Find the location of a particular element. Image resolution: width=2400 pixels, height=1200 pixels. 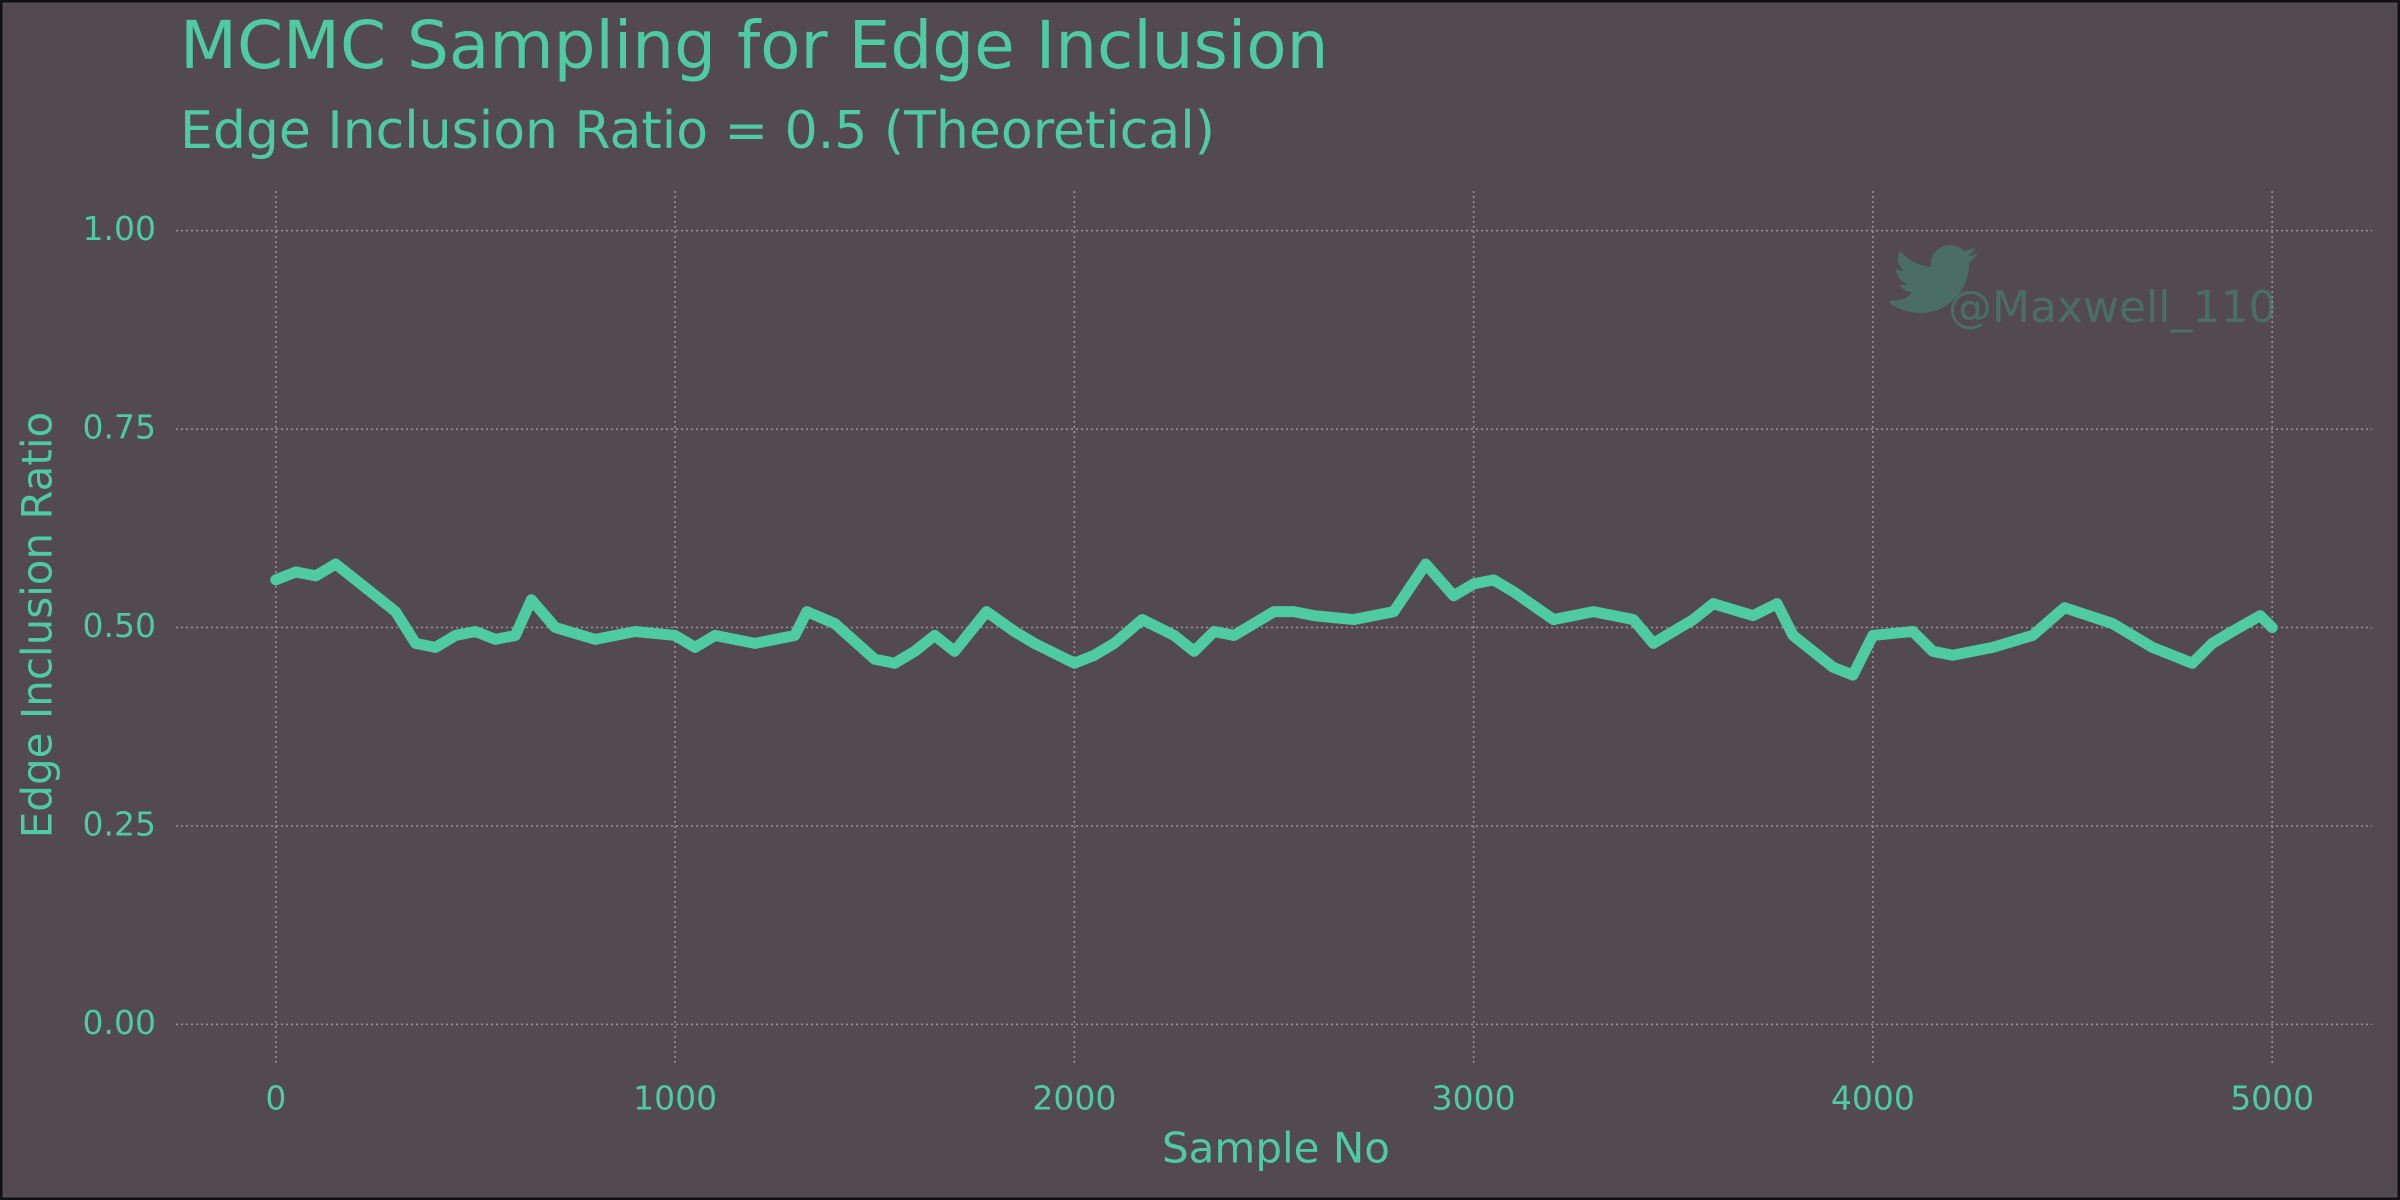

x-tick-label: 5000 is located at coordinates (2272, 1098).